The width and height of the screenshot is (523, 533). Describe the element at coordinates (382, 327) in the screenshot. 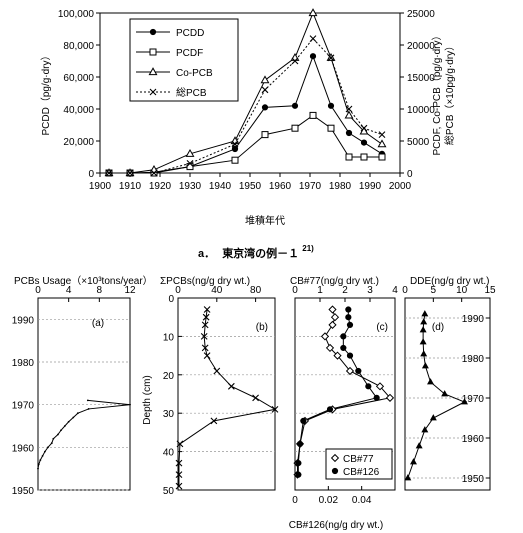

I see `panel-tag: (c)` at that location.